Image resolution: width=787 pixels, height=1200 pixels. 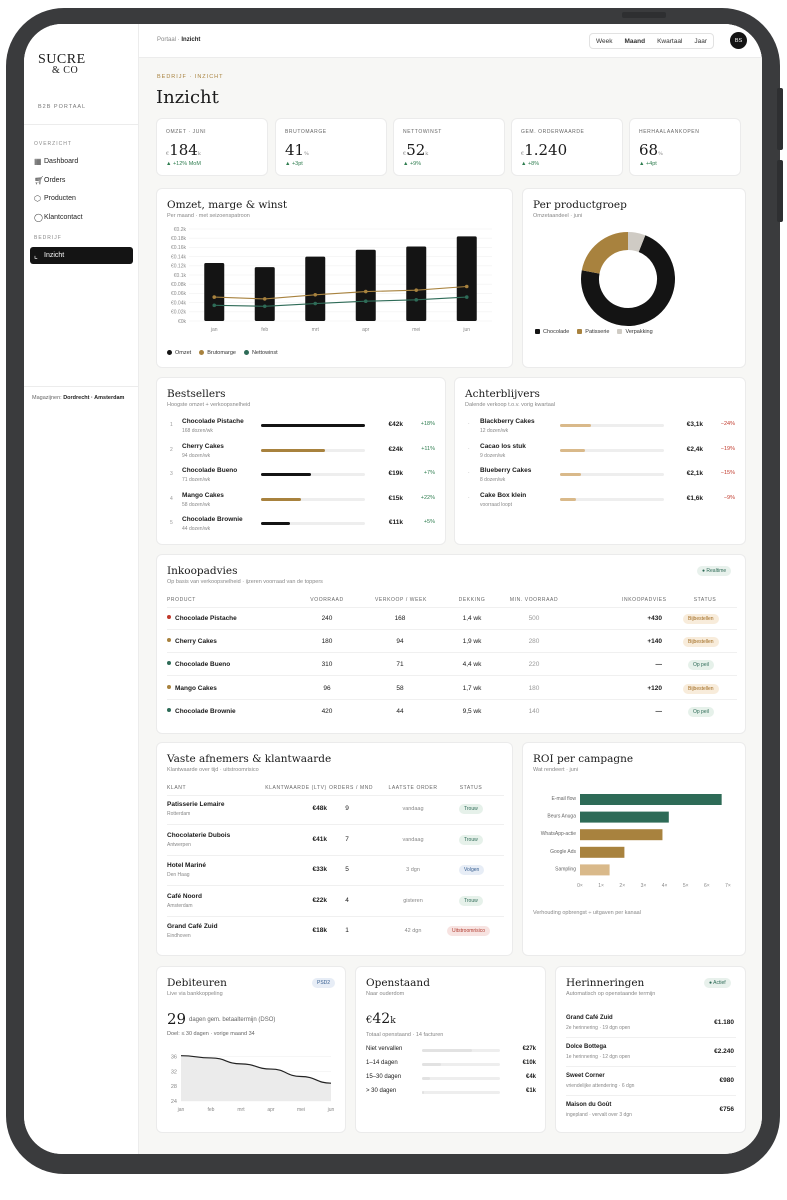 I want to click on customer-city: Antwerpen, so click(x=179, y=844).